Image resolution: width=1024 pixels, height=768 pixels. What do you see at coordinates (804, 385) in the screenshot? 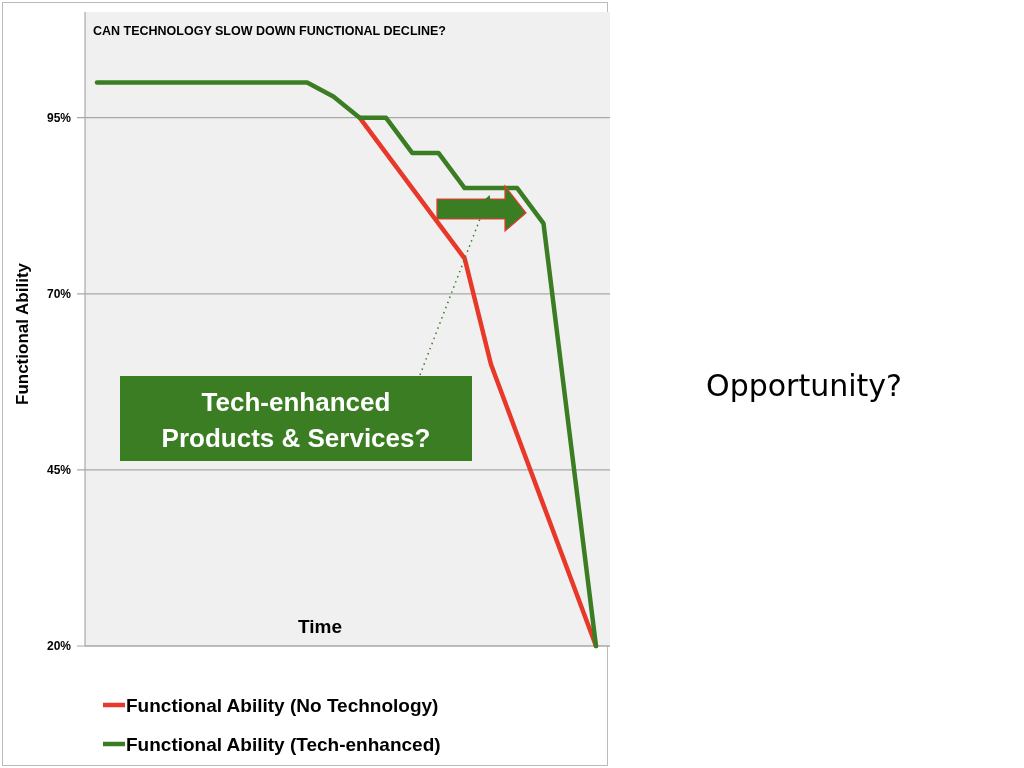
I see `text: Opportunity?` at bounding box center [804, 385].